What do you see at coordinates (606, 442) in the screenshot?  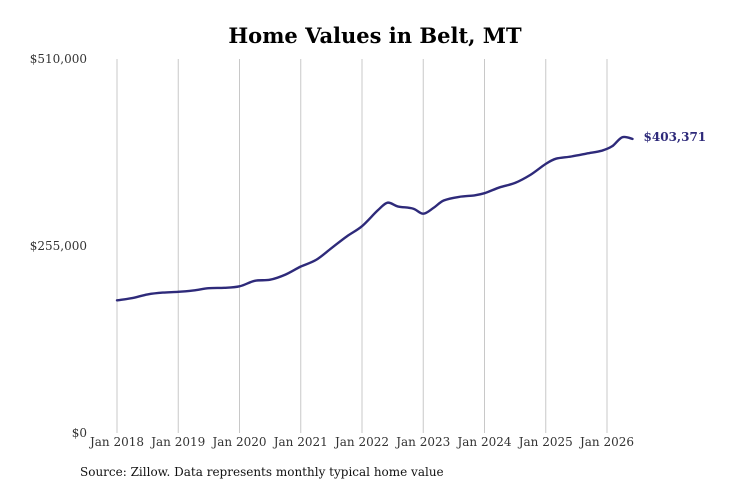 I see `x-tick-label: Jan 2026` at bounding box center [606, 442].